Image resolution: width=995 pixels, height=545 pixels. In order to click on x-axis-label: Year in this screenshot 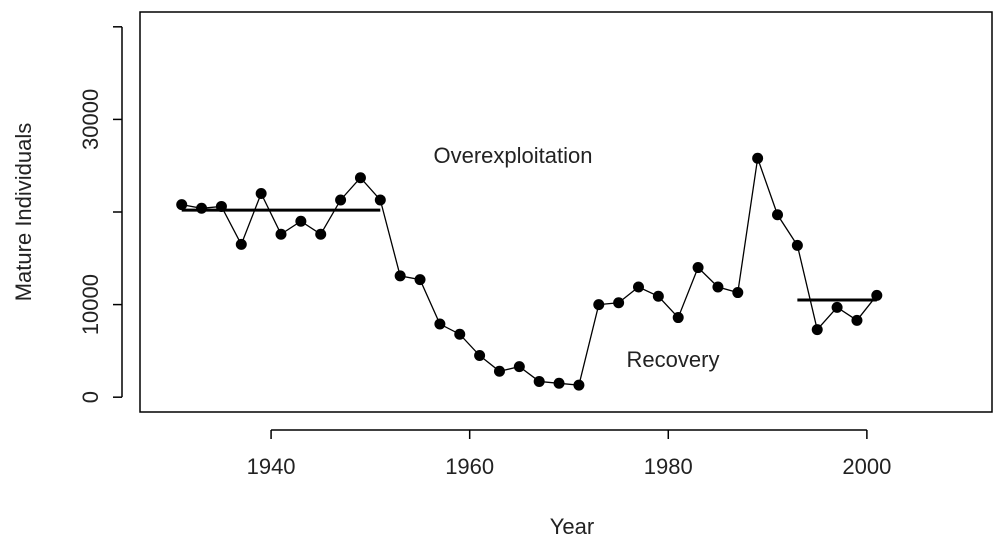, I will do `click(572, 526)`.